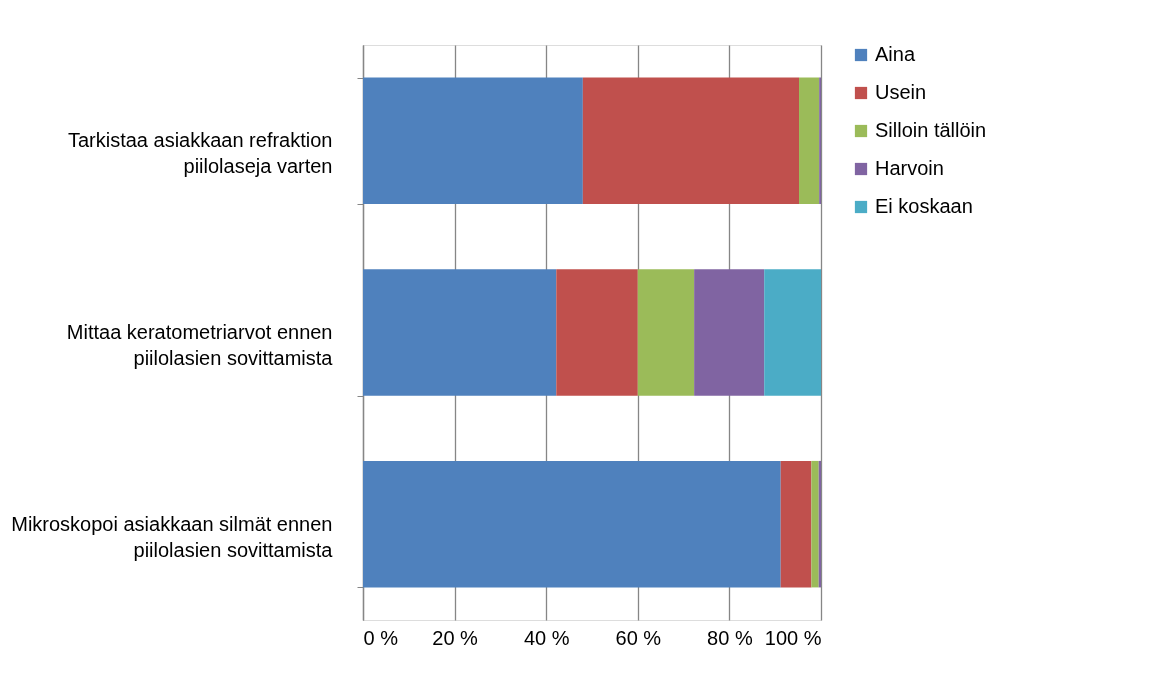 The width and height of the screenshot is (1160, 677). I want to click on legend-label: Aina, so click(895, 54).